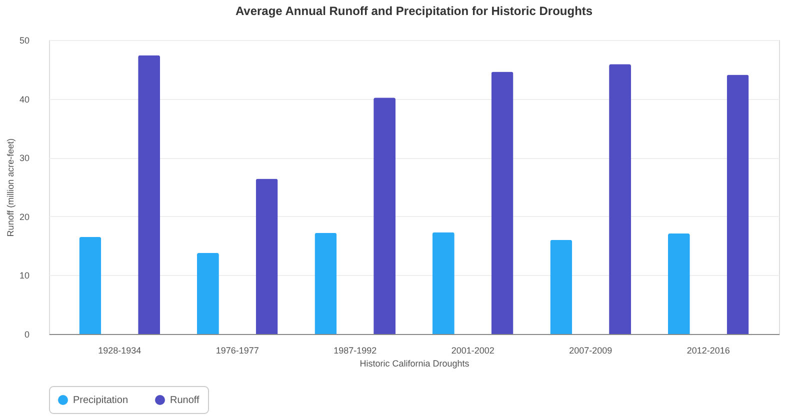 The width and height of the screenshot is (810, 418). What do you see at coordinates (590, 351) in the screenshot?
I see `x-tick-label: 2007-2009` at bounding box center [590, 351].